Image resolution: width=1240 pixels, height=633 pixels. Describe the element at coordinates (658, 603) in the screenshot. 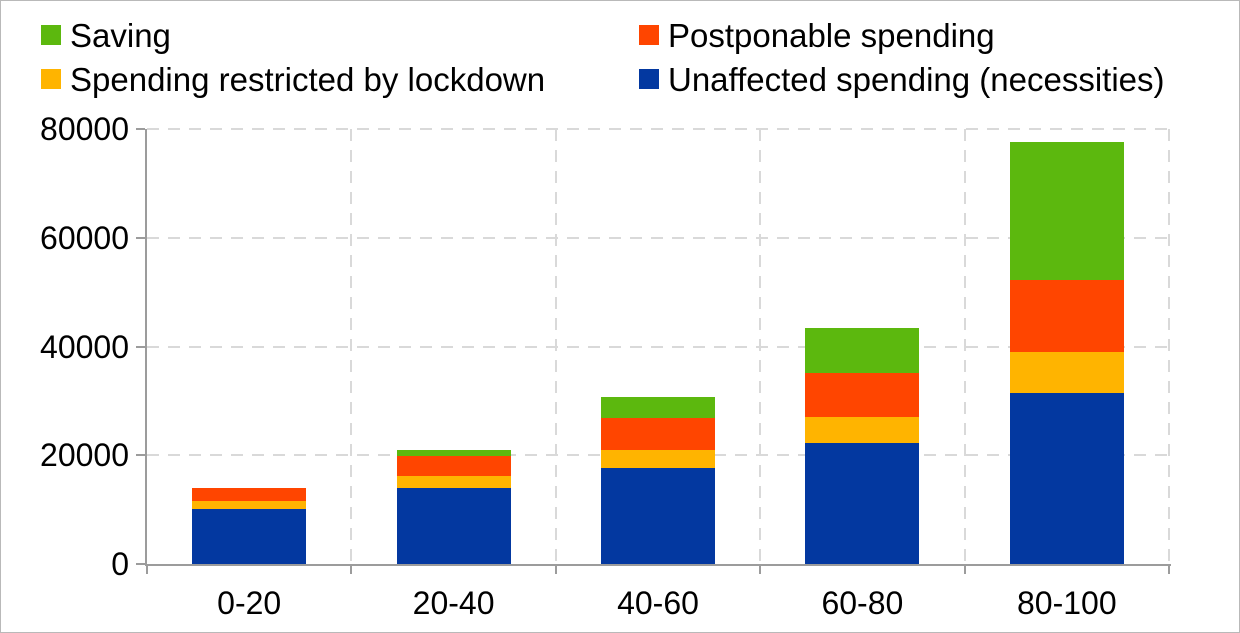

I see `x-axis-label-40-60: 40-60` at that location.